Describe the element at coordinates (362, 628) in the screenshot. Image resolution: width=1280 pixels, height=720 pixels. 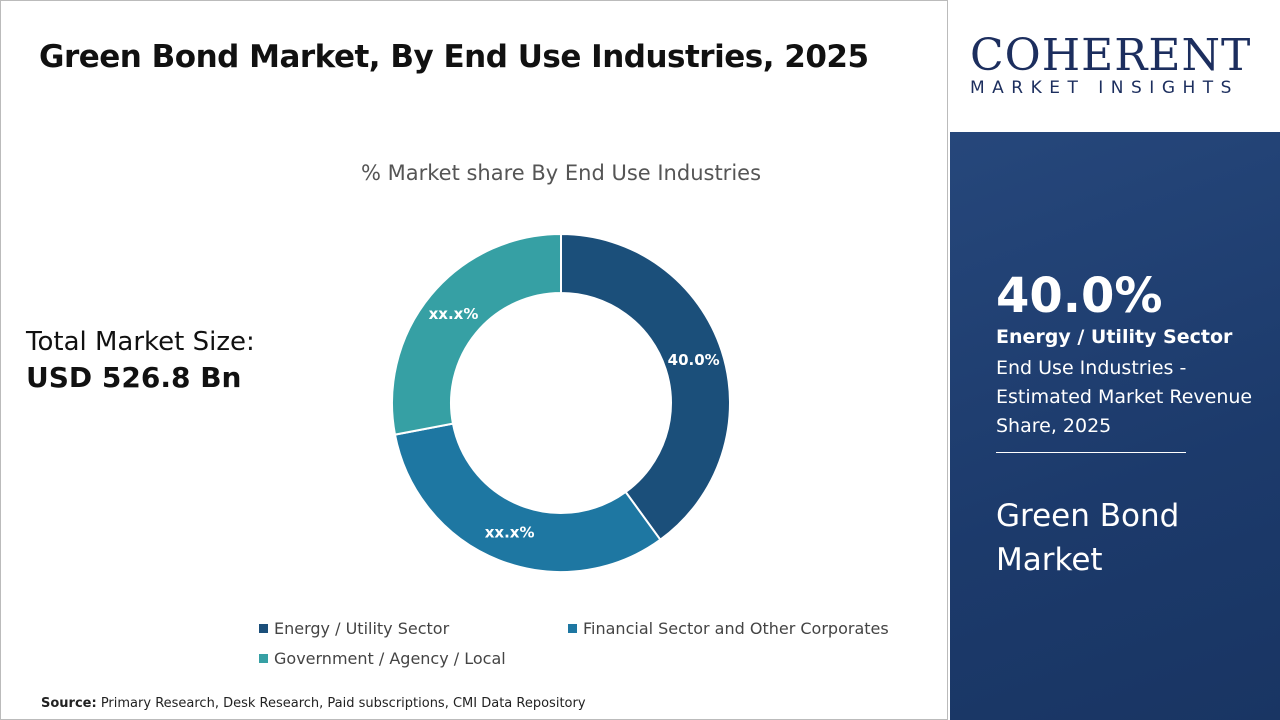
I see `legend-label: Energy / Utility Sector` at that location.